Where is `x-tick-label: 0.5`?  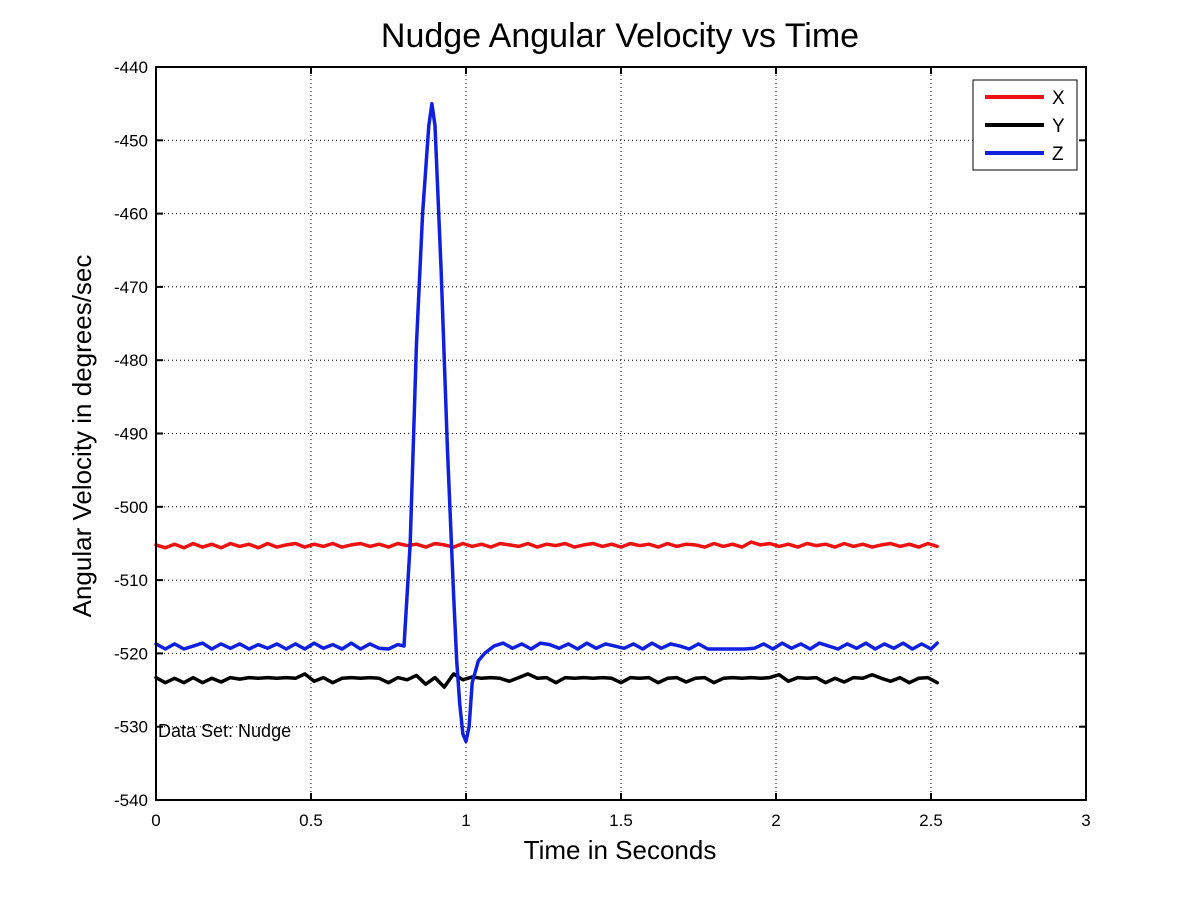 x-tick-label: 0.5 is located at coordinates (311, 820).